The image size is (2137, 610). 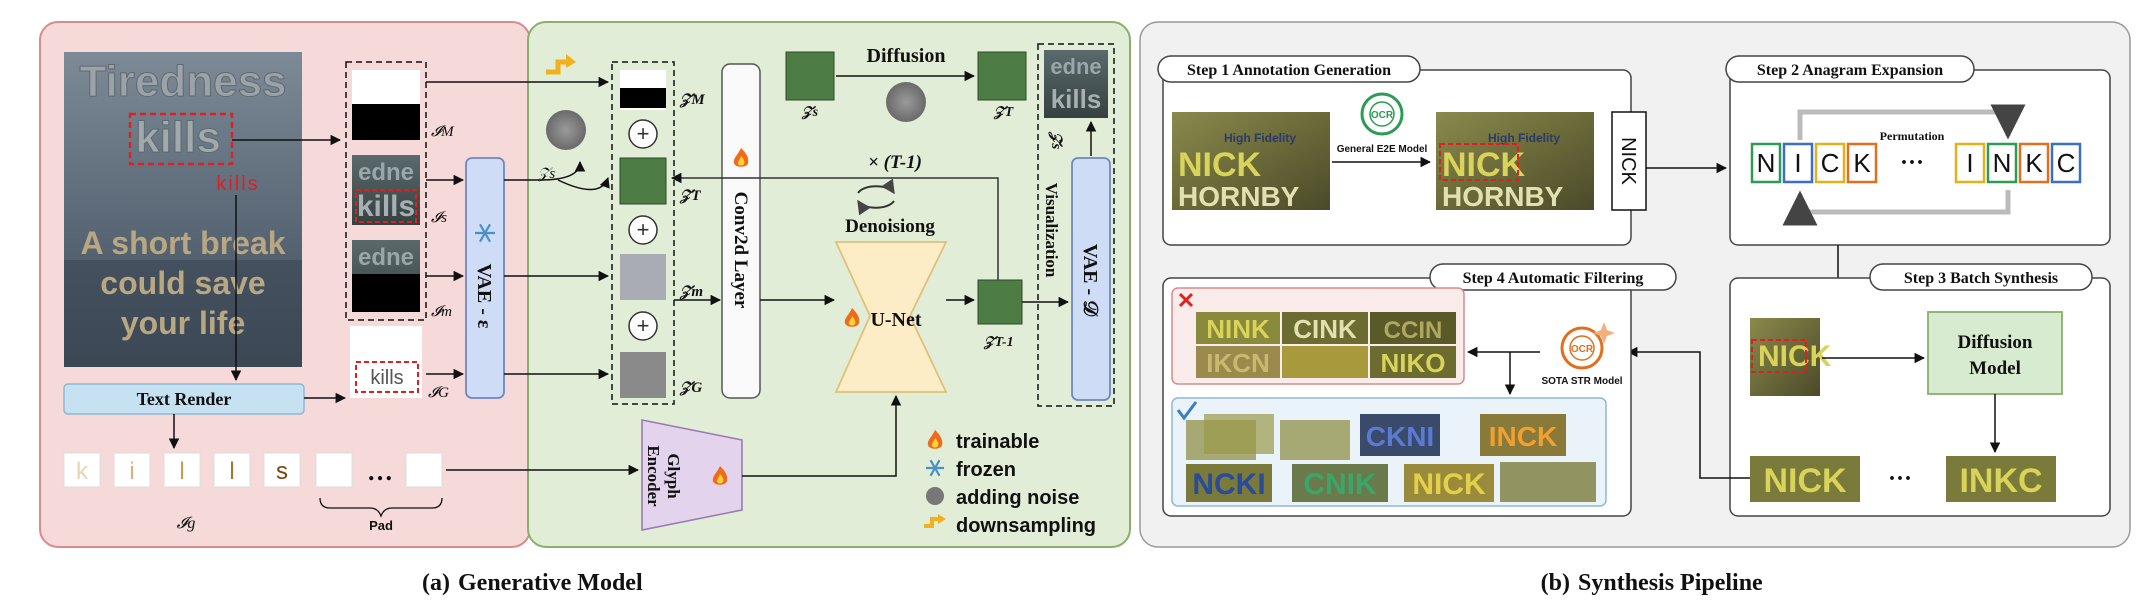 What do you see at coordinates (566, 130) in the screenshot?
I see `noise-dot-icon` at bounding box center [566, 130].